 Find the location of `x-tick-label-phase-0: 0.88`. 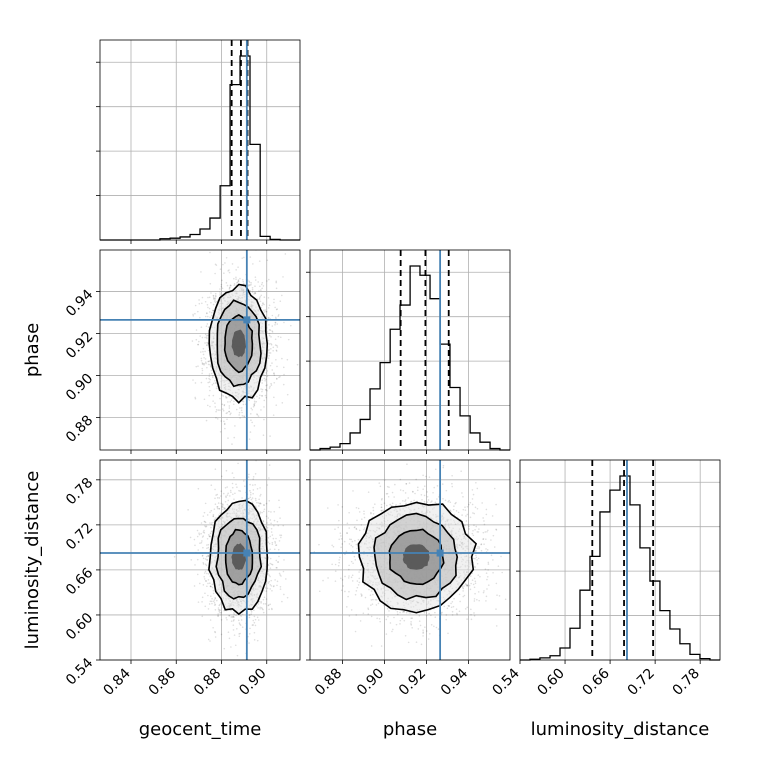

x-tick-label-phase-0: 0.88 is located at coordinates (328, 682).